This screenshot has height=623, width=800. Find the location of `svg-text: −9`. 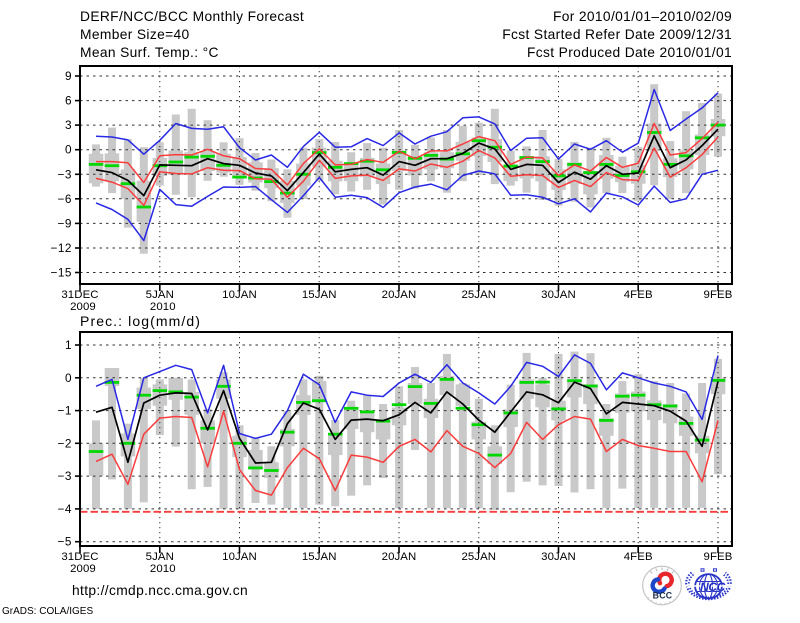

svg-text: −9 is located at coordinates (65, 223).